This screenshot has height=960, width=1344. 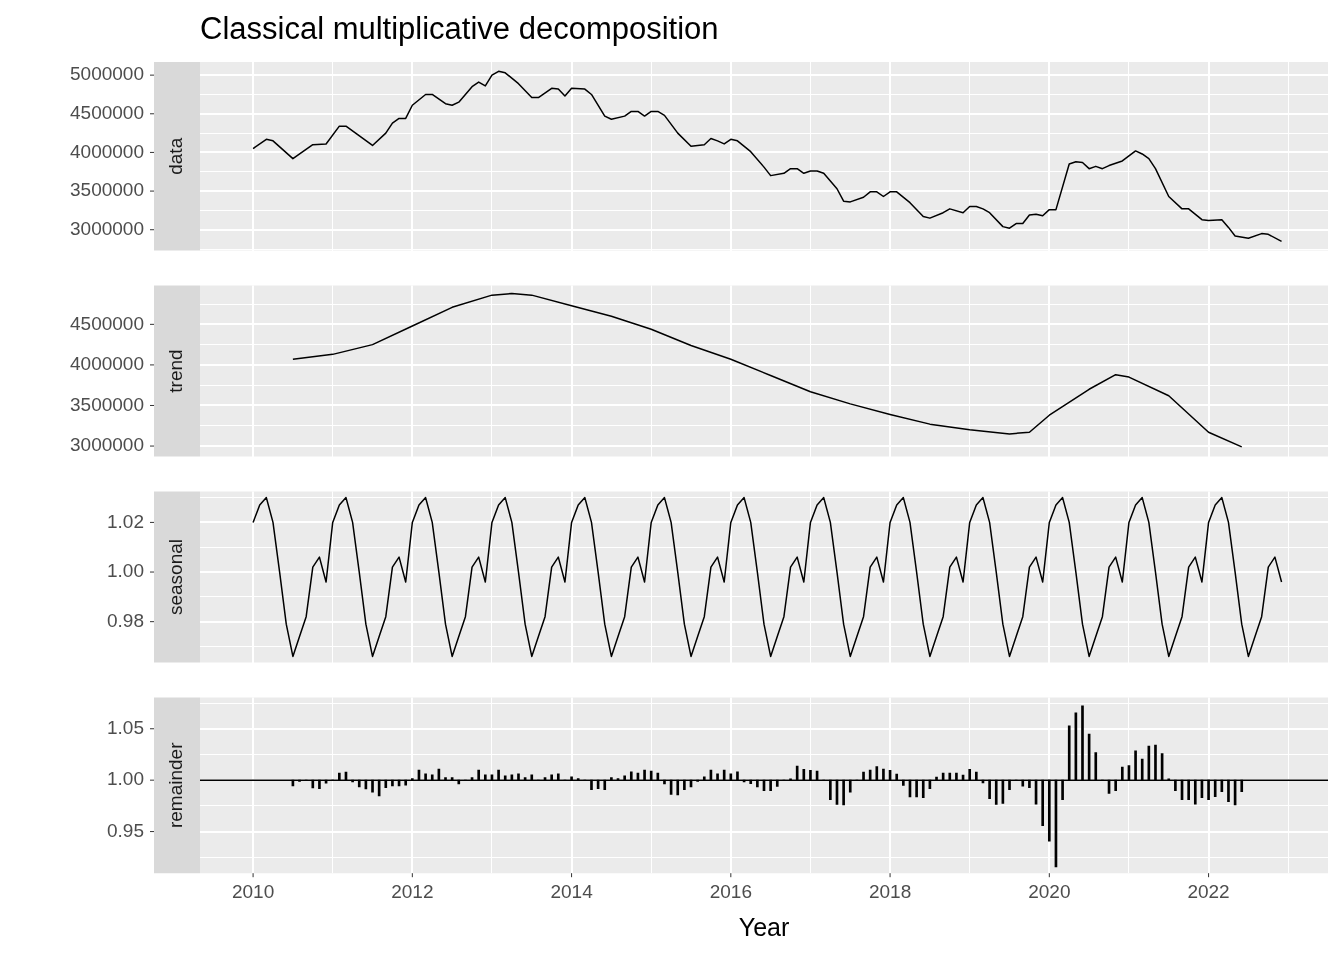 What do you see at coordinates (412, 891) in the screenshot?
I see `x-tick-label: 2012` at bounding box center [412, 891].